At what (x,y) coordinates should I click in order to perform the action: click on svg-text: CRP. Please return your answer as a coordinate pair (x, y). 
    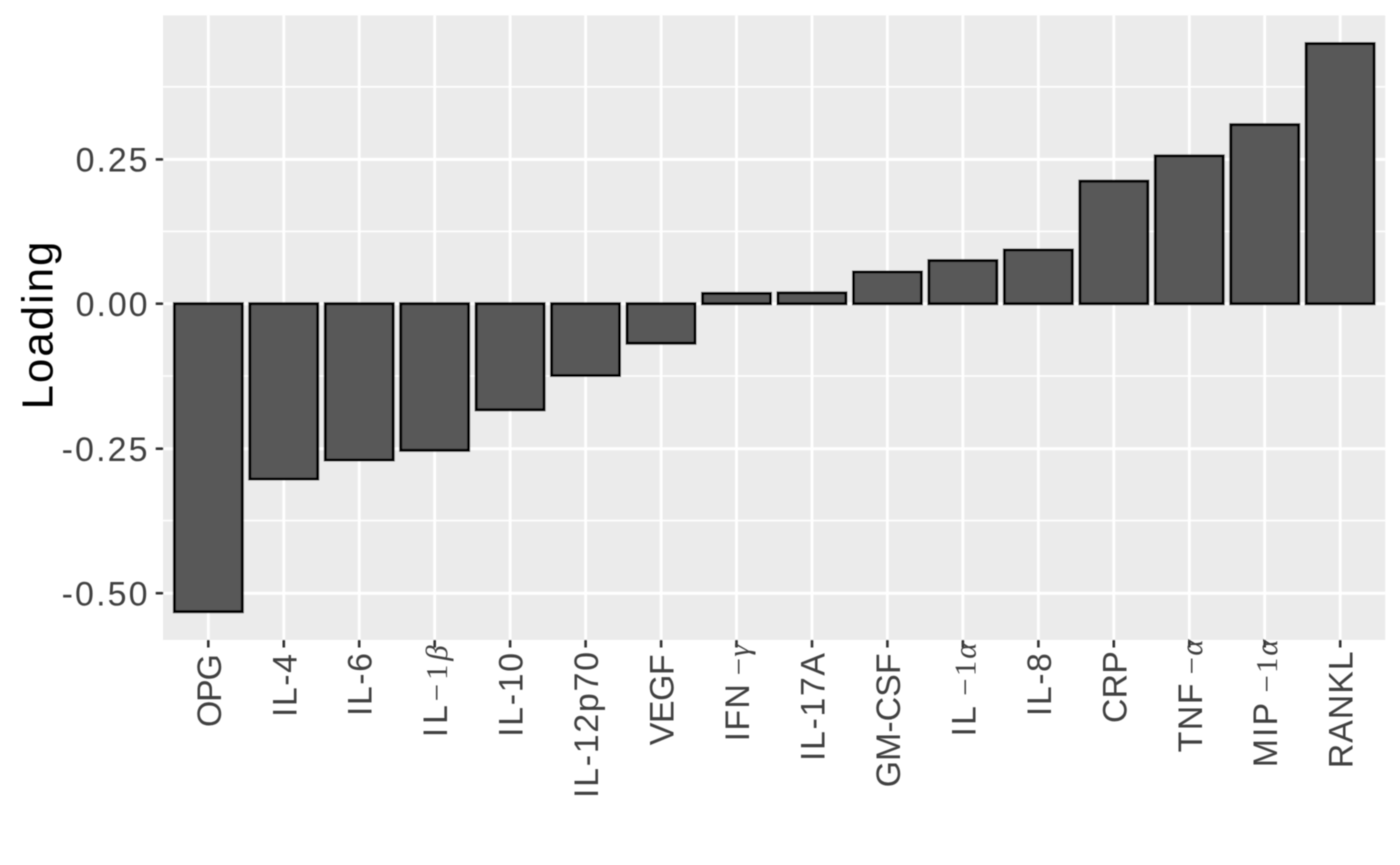
    Looking at the image, I should click on (1115, 687).